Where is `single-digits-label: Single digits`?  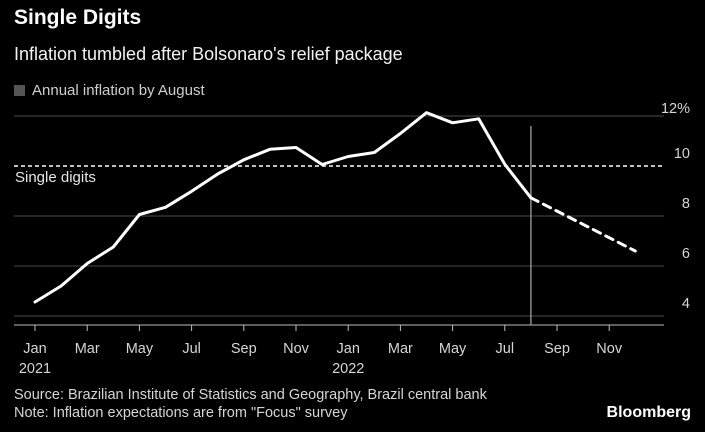 single-digits-label: Single digits is located at coordinates (55, 177).